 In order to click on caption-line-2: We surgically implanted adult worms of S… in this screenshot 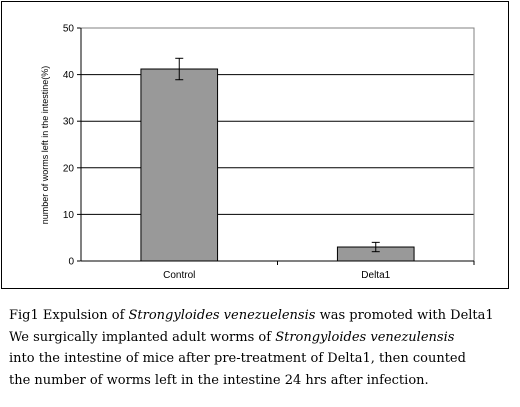, I will do `click(261, 338)`.